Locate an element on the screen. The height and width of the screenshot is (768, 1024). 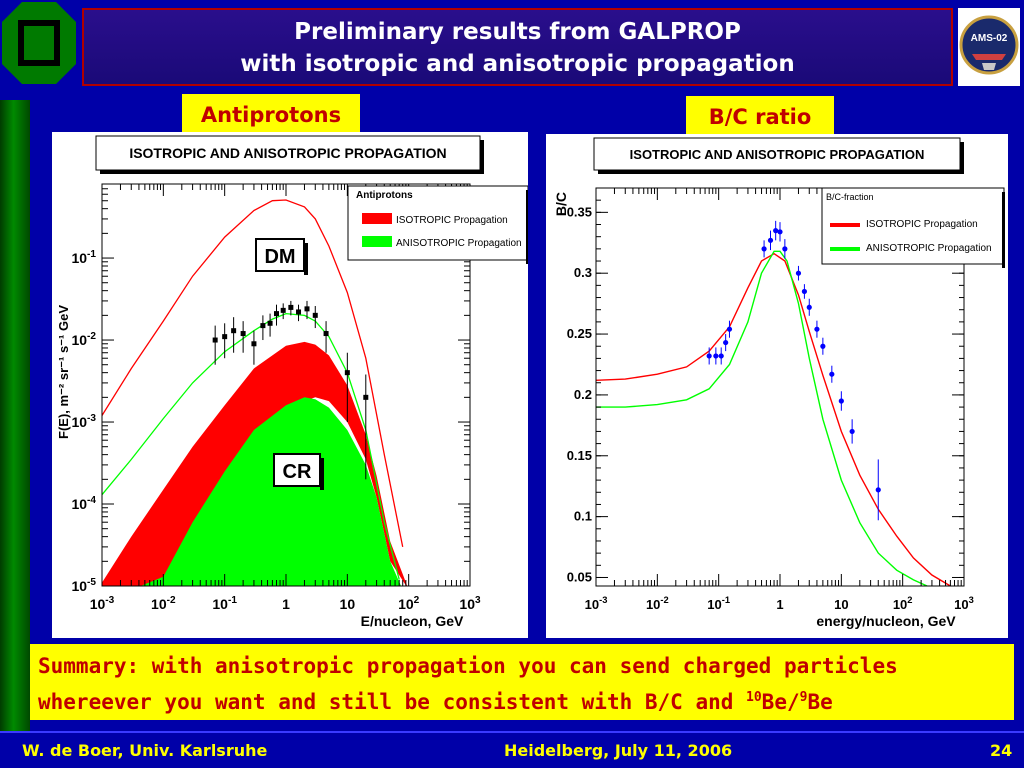
legend-anisotropic-label-right: ANISOTROPIC Propagation is located at coordinates (929, 248).